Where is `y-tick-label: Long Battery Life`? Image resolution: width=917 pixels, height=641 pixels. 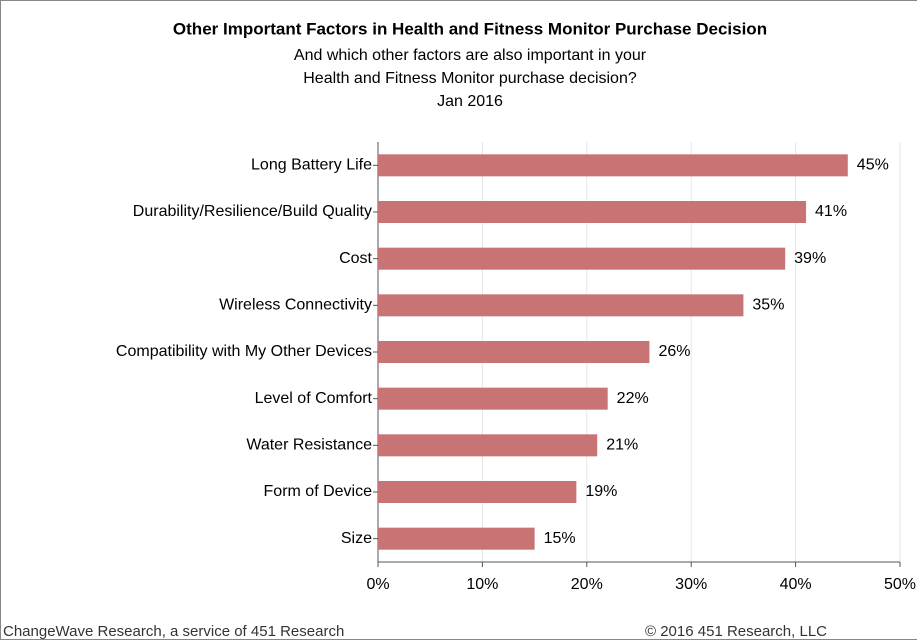
y-tick-label: Long Battery Life is located at coordinates (311, 165).